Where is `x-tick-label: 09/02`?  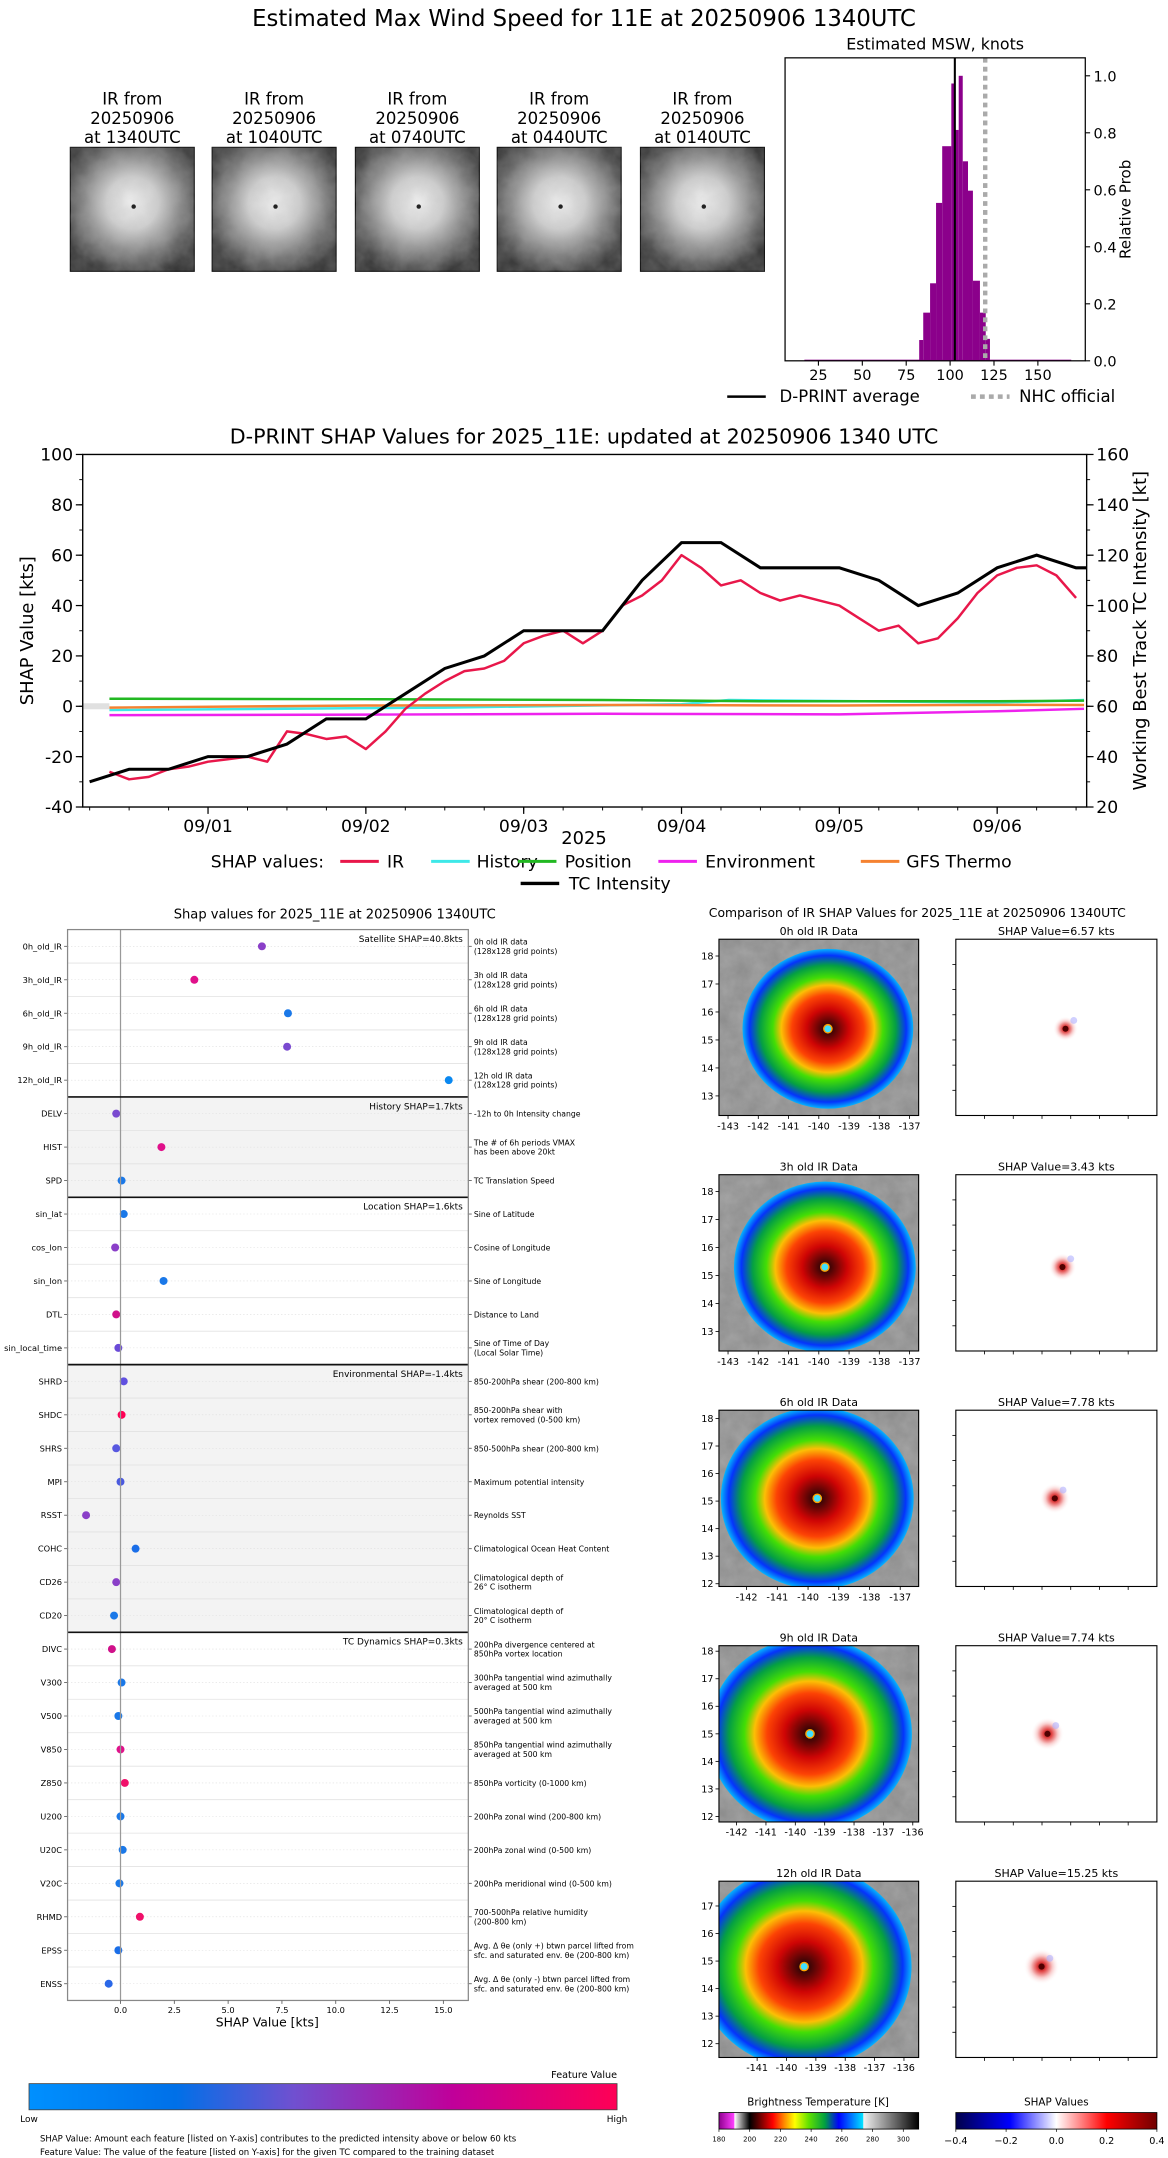
x-tick-label: 09/02 is located at coordinates (366, 827).